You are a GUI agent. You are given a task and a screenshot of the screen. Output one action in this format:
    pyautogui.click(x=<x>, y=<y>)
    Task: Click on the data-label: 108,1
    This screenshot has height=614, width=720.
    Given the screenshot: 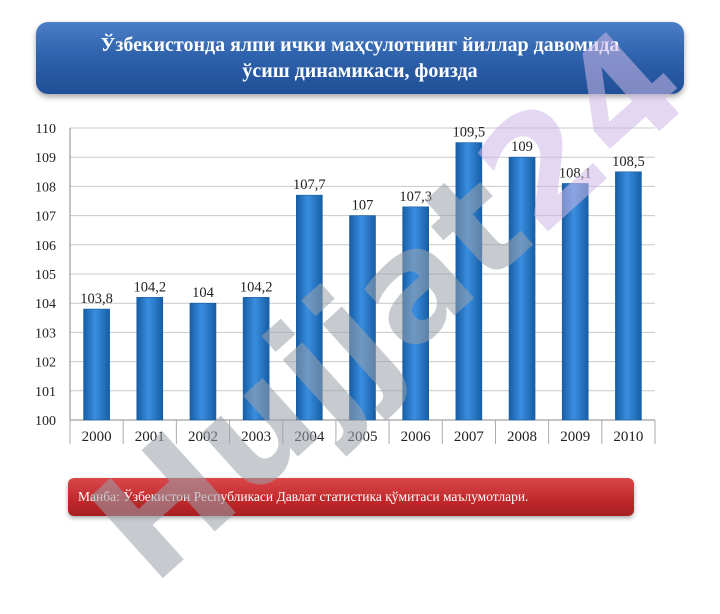 What is the action you would take?
    pyautogui.click(x=575, y=173)
    